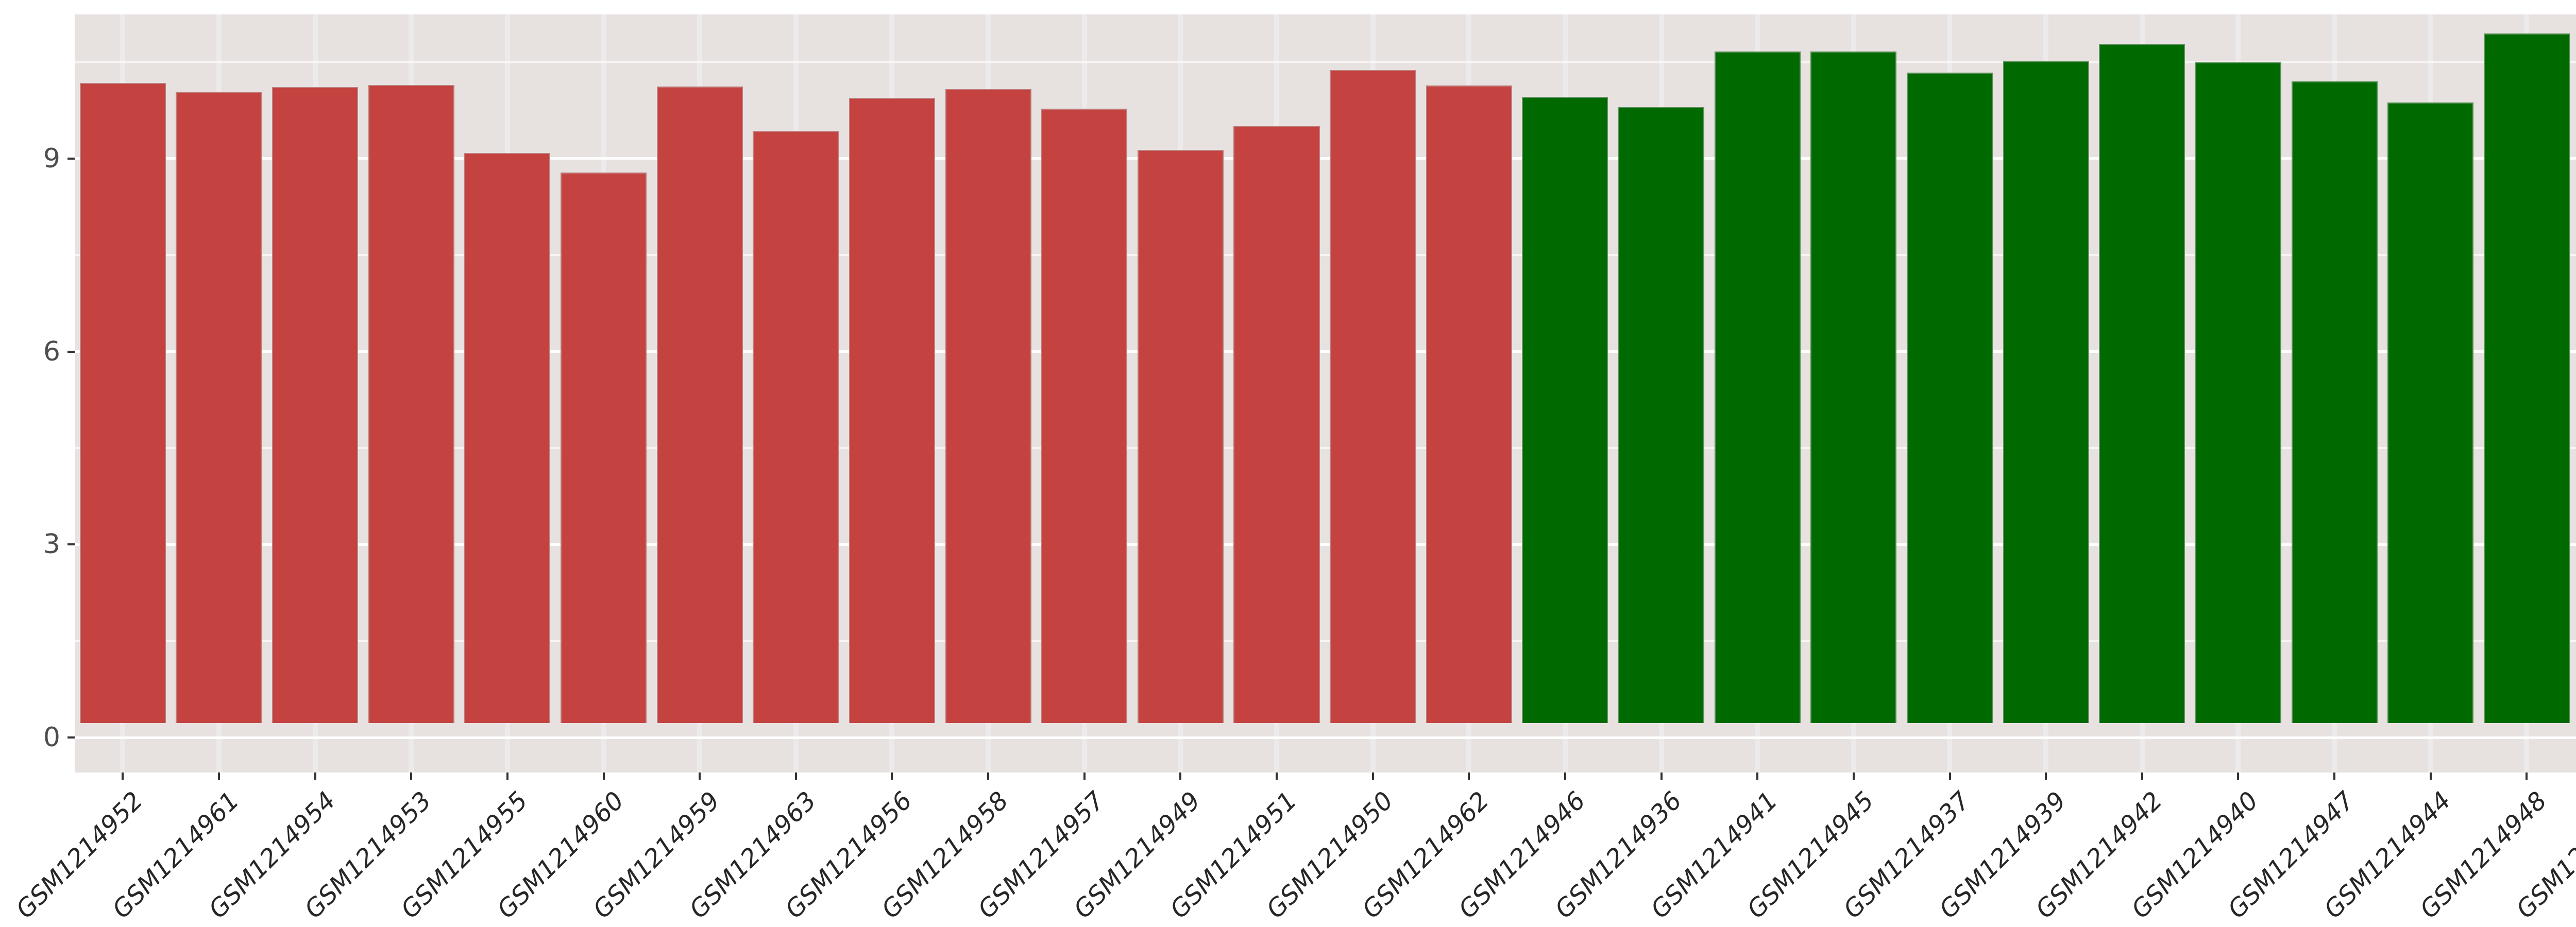  What do you see at coordinates (51, 545) in the screenshot?
I see `y-tick-label: 3` at bounding box center [51, 545].